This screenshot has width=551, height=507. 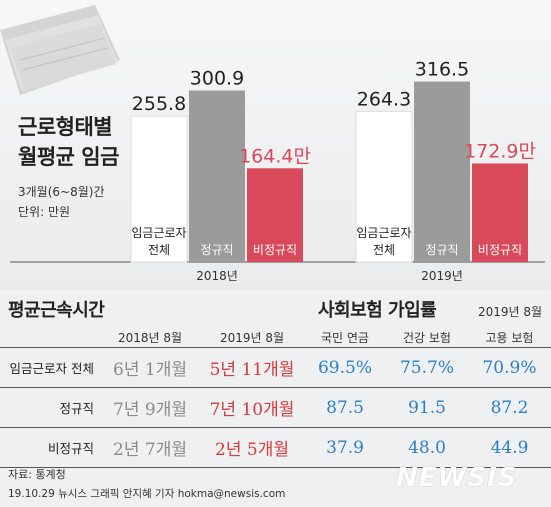 I want to click on col-2019: 2019년 8월, so click(x=252, y=337).